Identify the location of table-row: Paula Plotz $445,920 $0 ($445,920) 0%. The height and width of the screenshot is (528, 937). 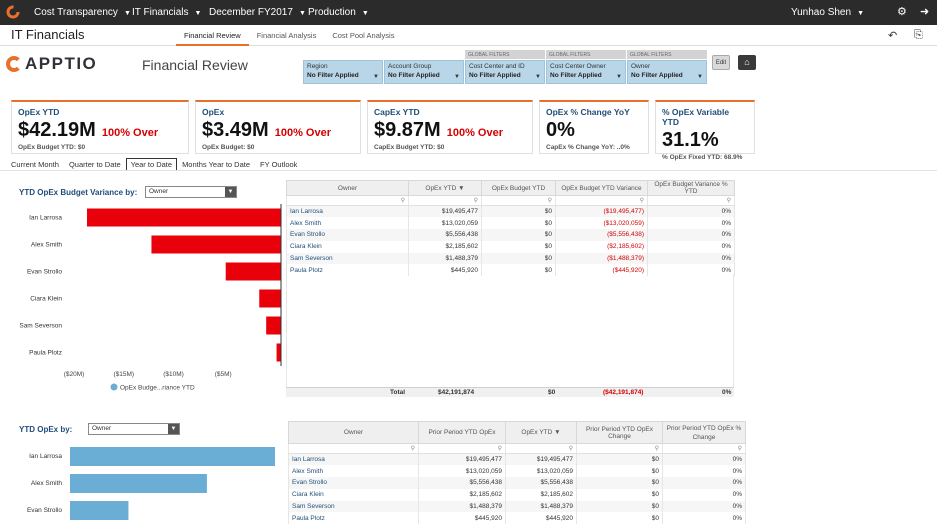
(510, 270).